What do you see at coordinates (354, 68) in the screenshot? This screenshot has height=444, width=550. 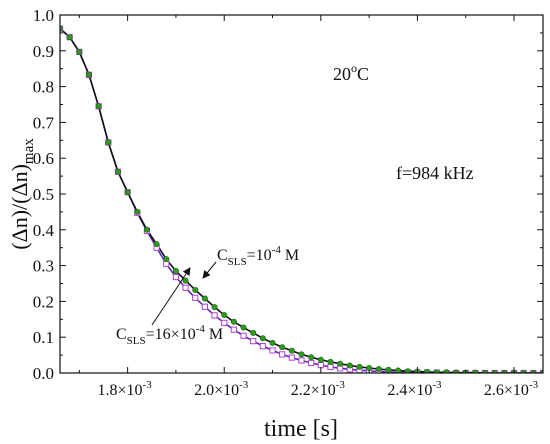 I see `temperature-degree: o` at bounding box center [354, 68].